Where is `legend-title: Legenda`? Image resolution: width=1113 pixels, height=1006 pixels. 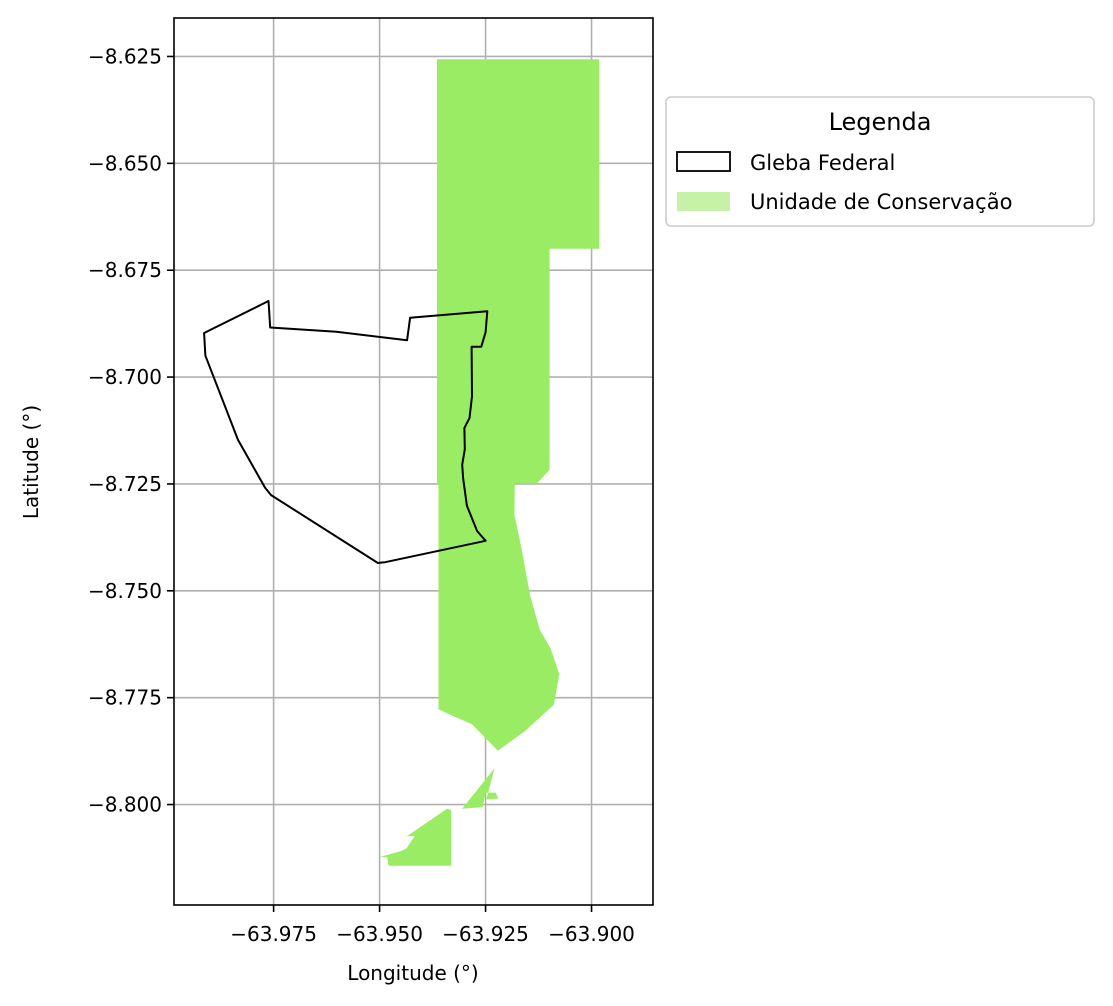 legend-title: Legenda is located at coordinates (880, 122).